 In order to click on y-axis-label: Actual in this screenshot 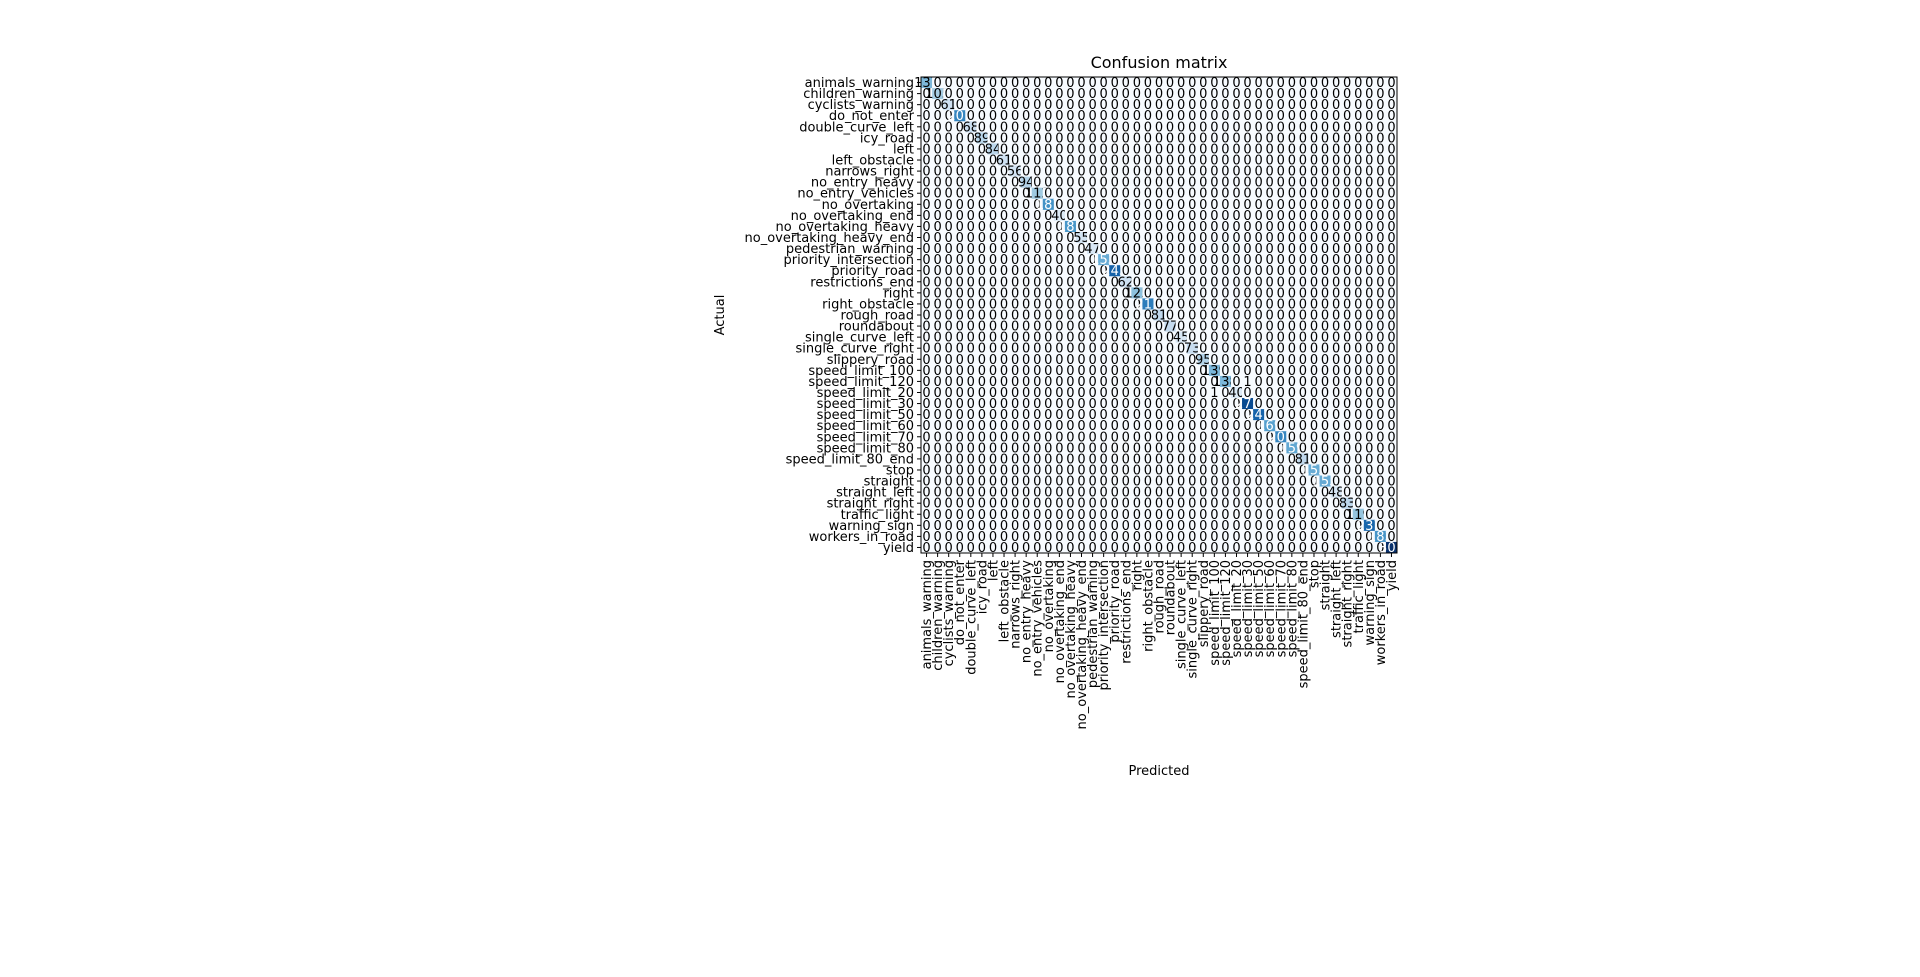, I will do `click(720, 315)`.